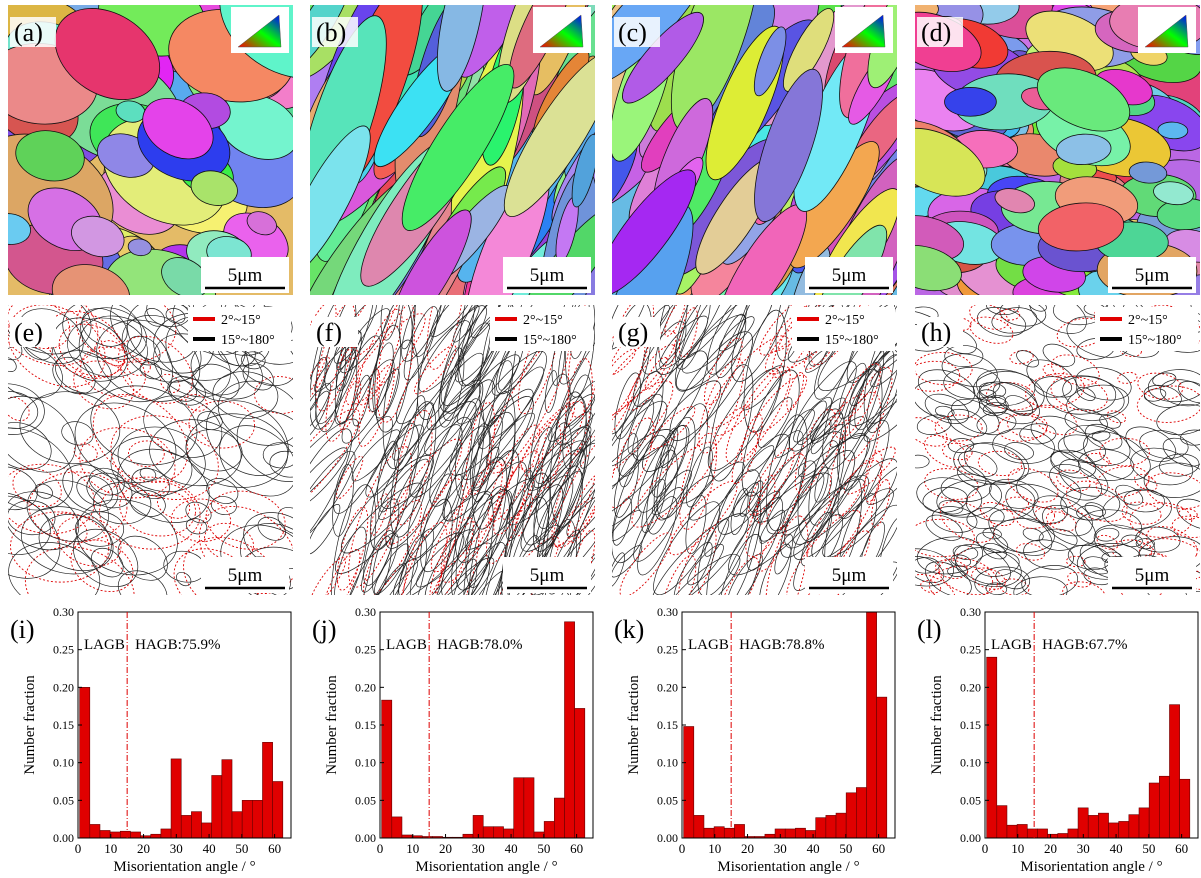 The width and height of the screenshot is (1201, 878). What do you see at coordinates (245, 275) in the screenshot?
I see `scale-label: 5μm` at bounding box center [245, 275].